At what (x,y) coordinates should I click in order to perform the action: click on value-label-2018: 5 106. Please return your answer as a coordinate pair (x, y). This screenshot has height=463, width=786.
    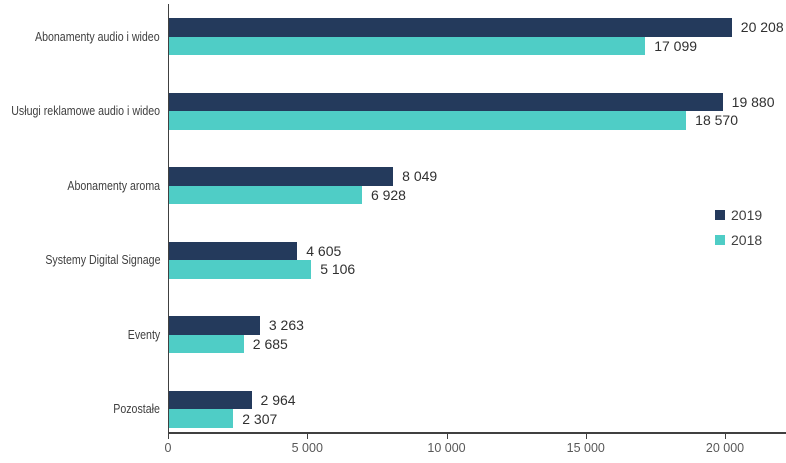
    Looking at the image, I should click on (338, 269).